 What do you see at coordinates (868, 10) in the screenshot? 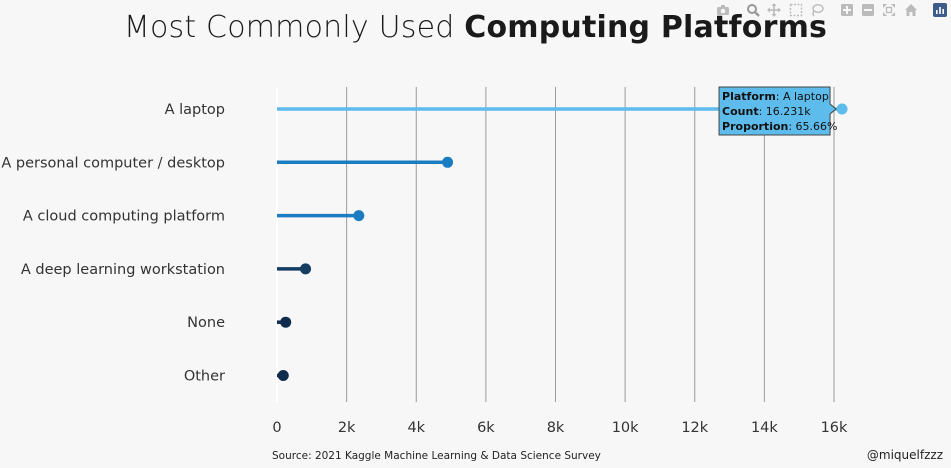
I see `zoom-out-icon` at bounding box center [868, 10].